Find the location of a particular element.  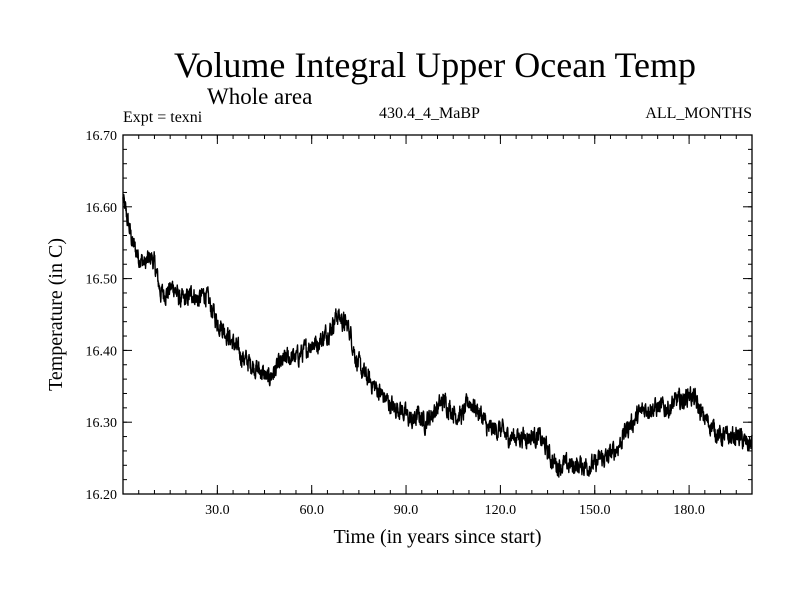

y-axis-title: Temperature (in C) is located at coordinates (56, 314).